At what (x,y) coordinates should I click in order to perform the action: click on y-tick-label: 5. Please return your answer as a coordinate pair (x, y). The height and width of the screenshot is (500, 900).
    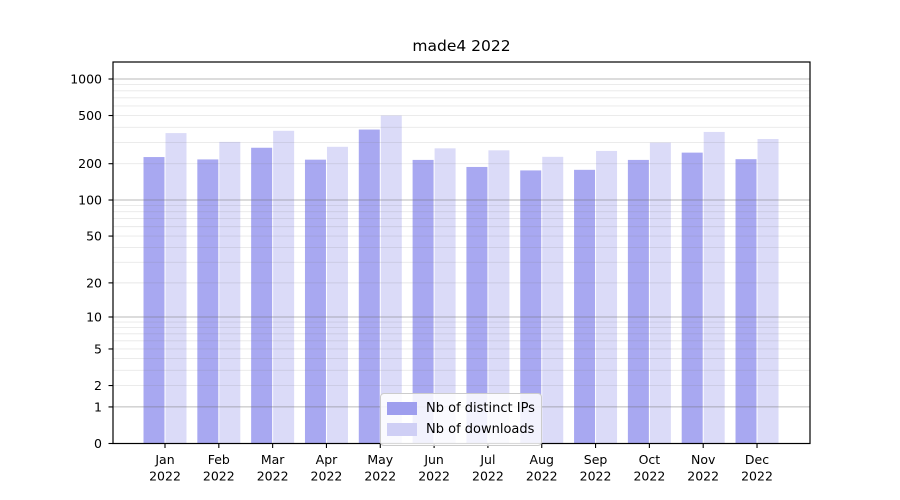
    Looking at the image, I should click on (98, 348).